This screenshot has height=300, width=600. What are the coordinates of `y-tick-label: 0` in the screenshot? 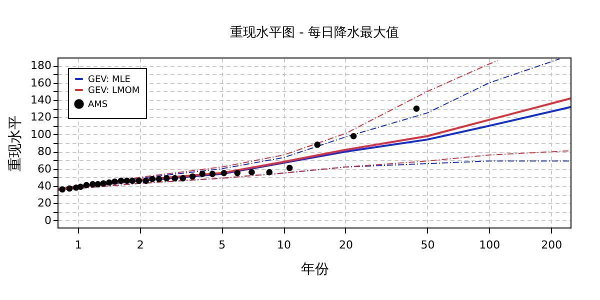 It's located at (48, 220).